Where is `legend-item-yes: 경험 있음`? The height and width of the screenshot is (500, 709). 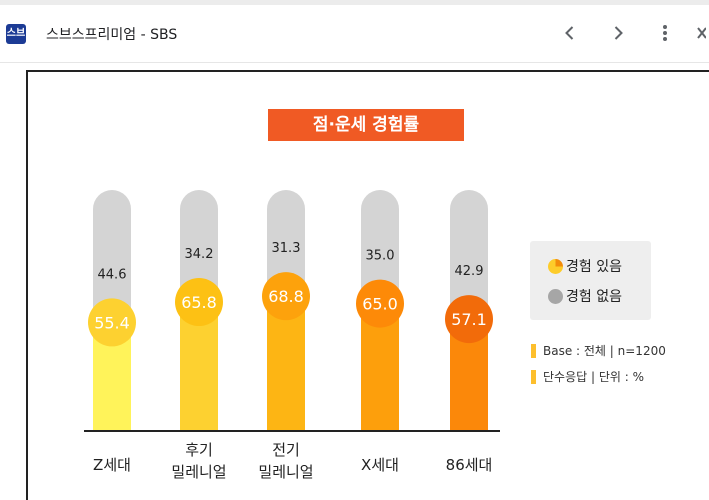 legend-item-yes: 경험 있음 is located at coordinates (585, 266).